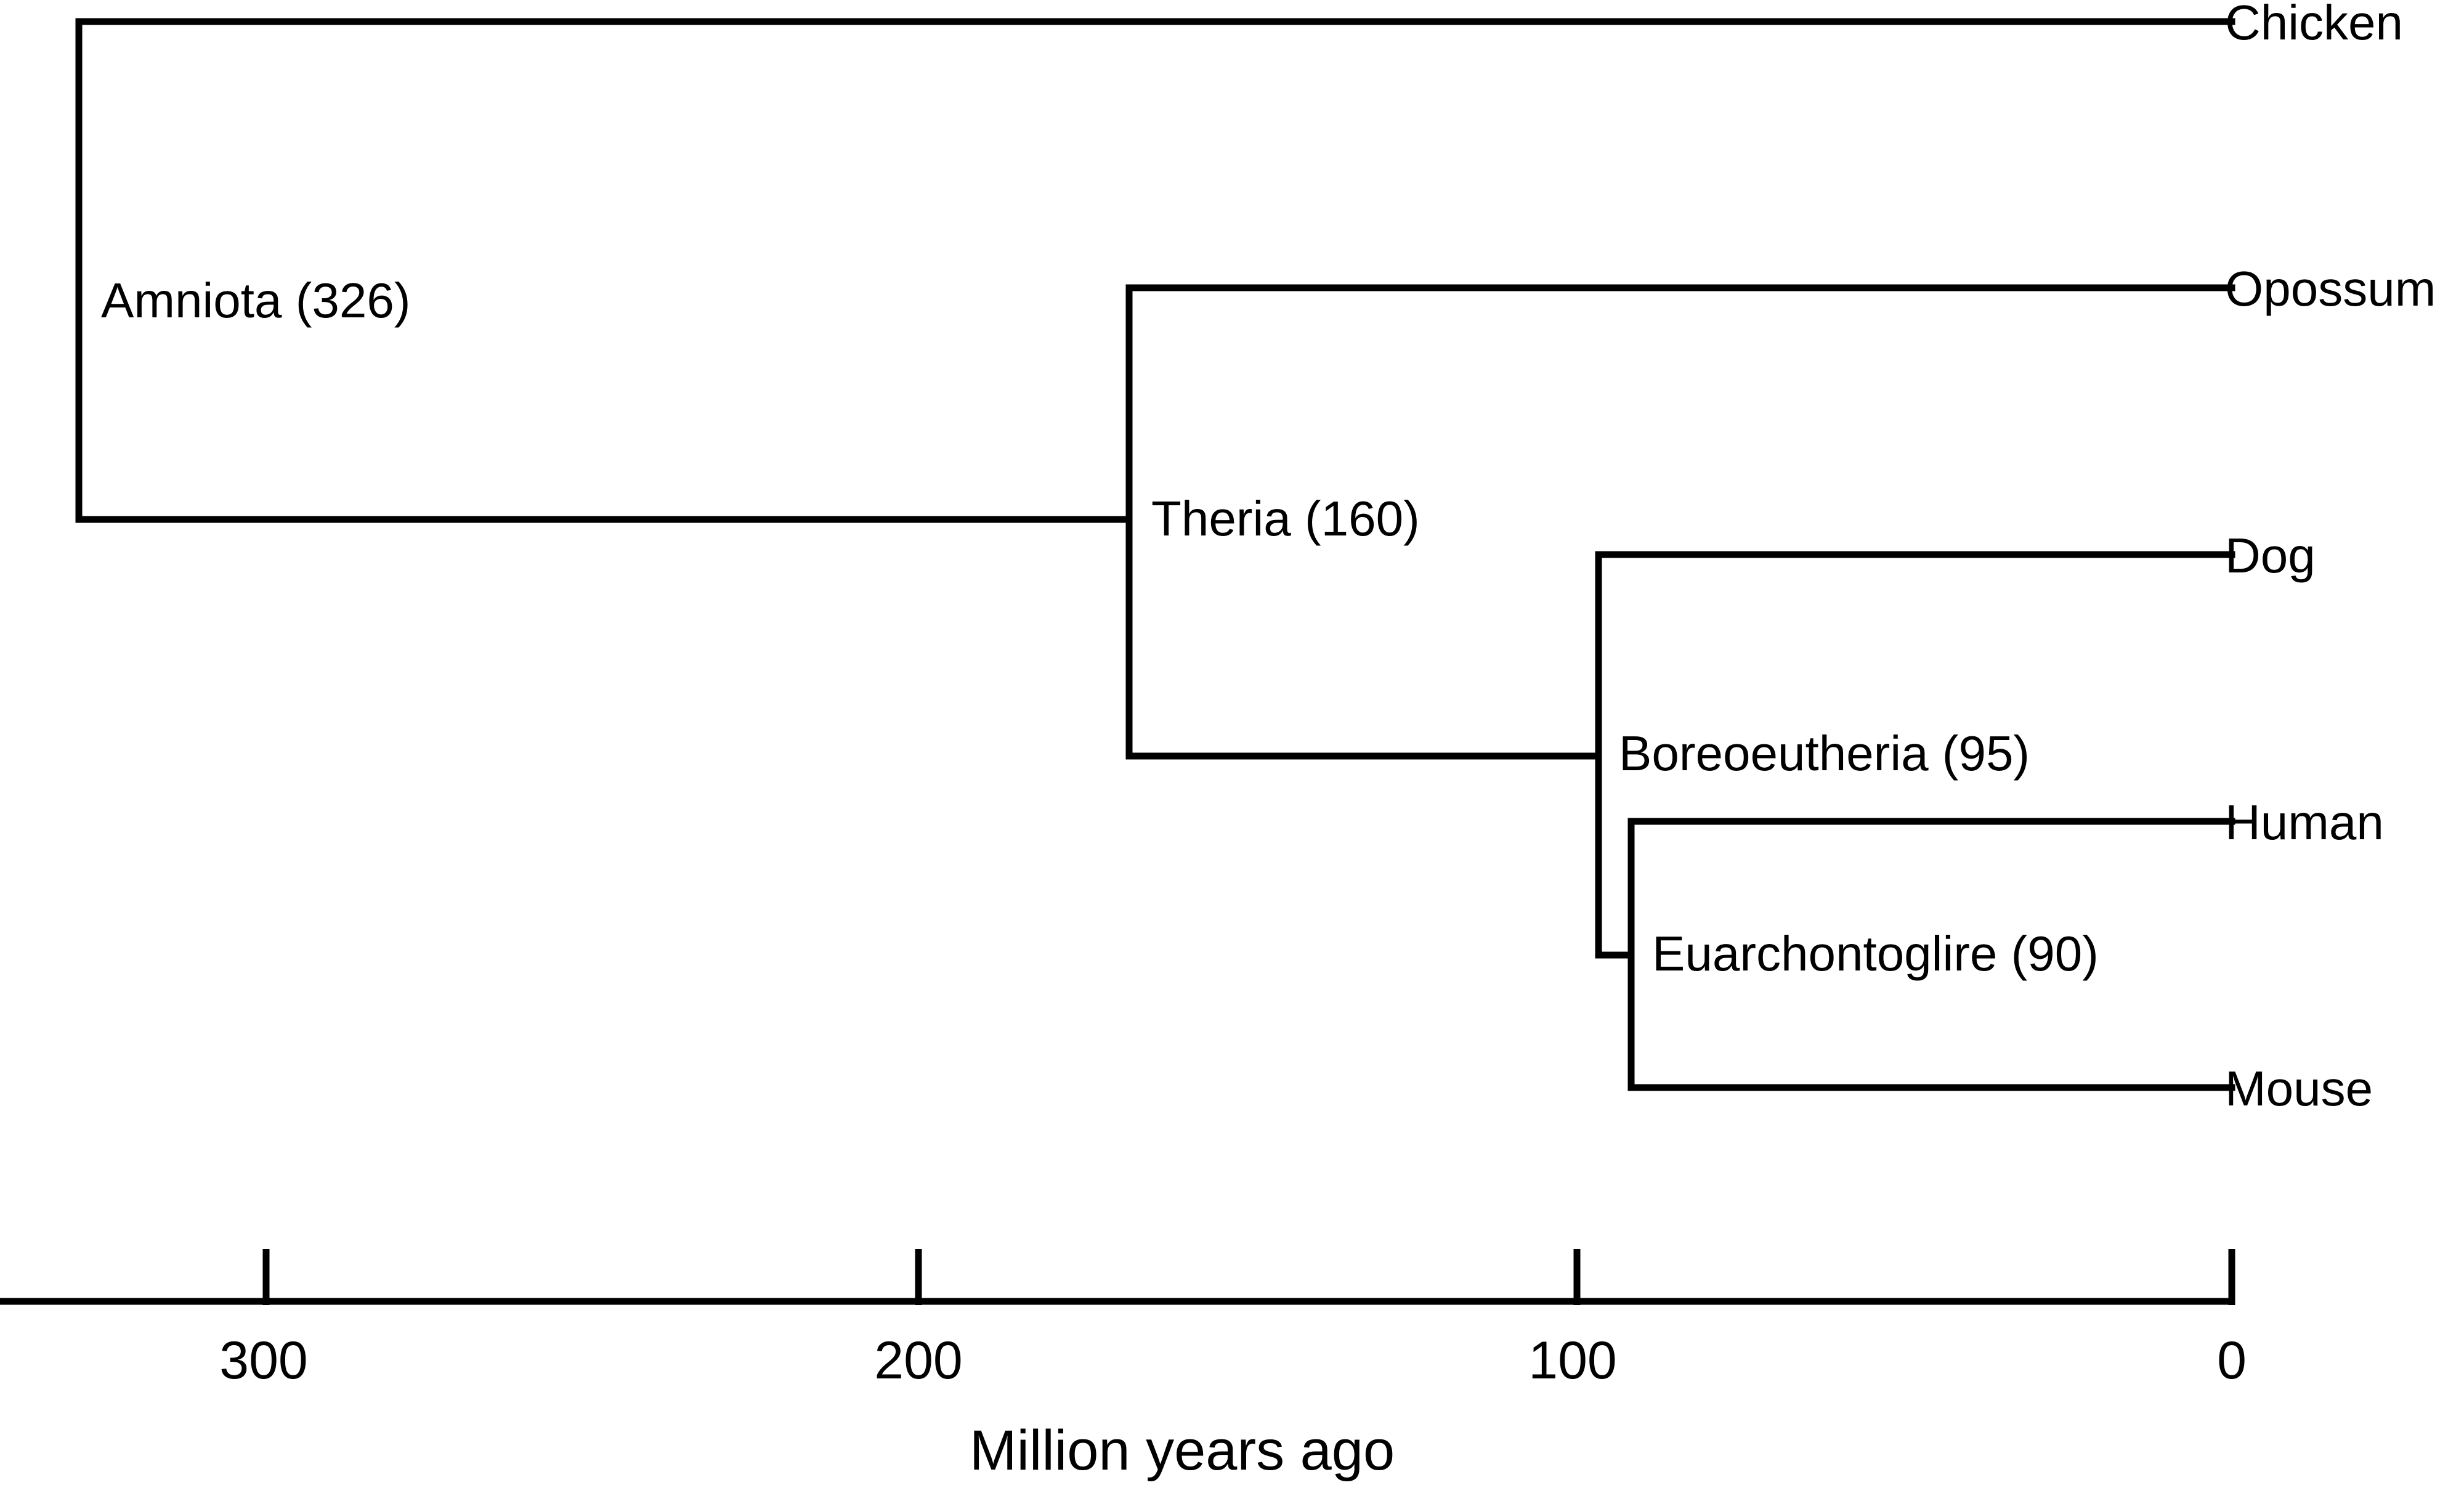 The height and width of the screenshot is (1485, 2464). What do you see at coordinates (1572, 1360) in the screenshot?
I see `axis-tick-label-100: 100` at bounding box center [1572, 1360].